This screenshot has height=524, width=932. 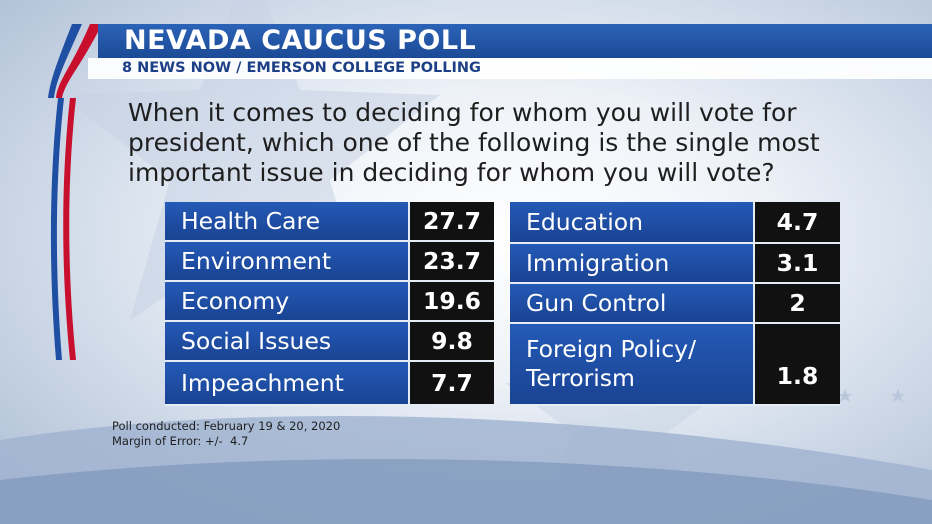 I want to click on issue-value: 1.8, so click(x=796, y=365).